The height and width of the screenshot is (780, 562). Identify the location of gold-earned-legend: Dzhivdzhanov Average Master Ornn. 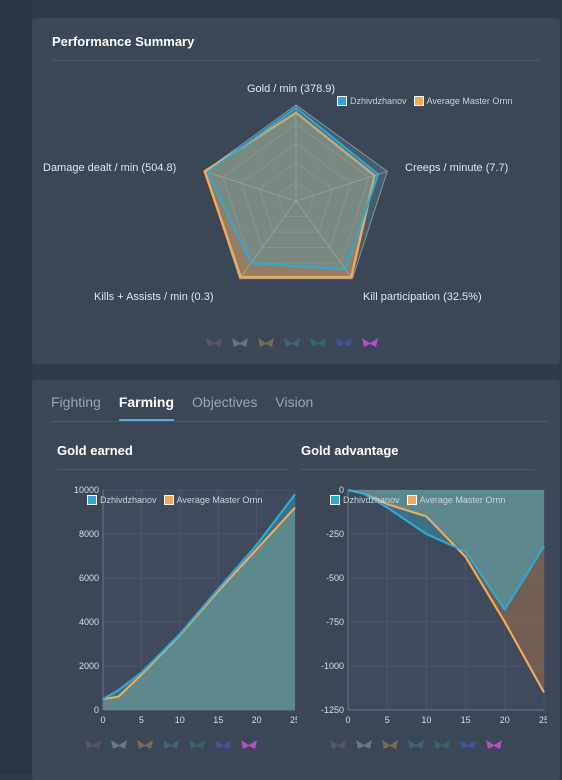
(178, 500).